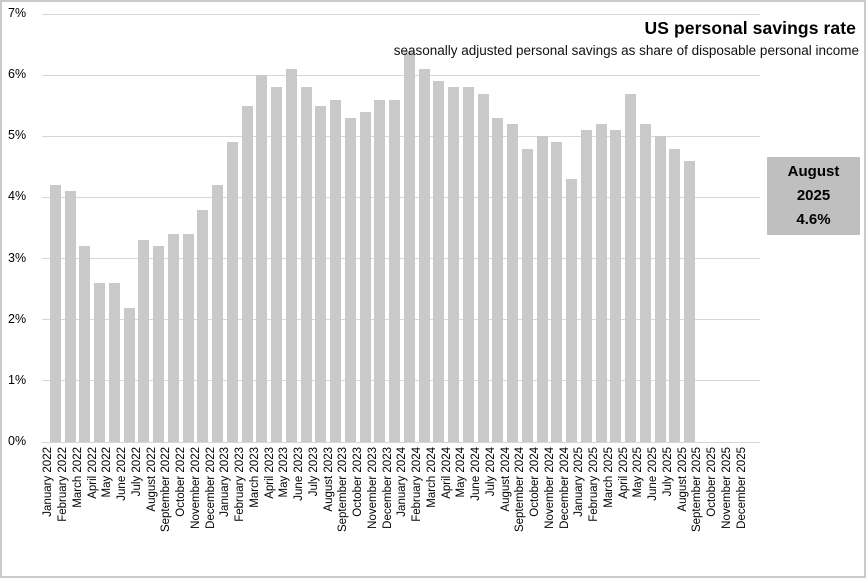 The image size is (866, 578). What do you see at coordinates (476, 474) in the screenshot?
I see `x-tick-label: June 2024` at bounding box center [476, 474].